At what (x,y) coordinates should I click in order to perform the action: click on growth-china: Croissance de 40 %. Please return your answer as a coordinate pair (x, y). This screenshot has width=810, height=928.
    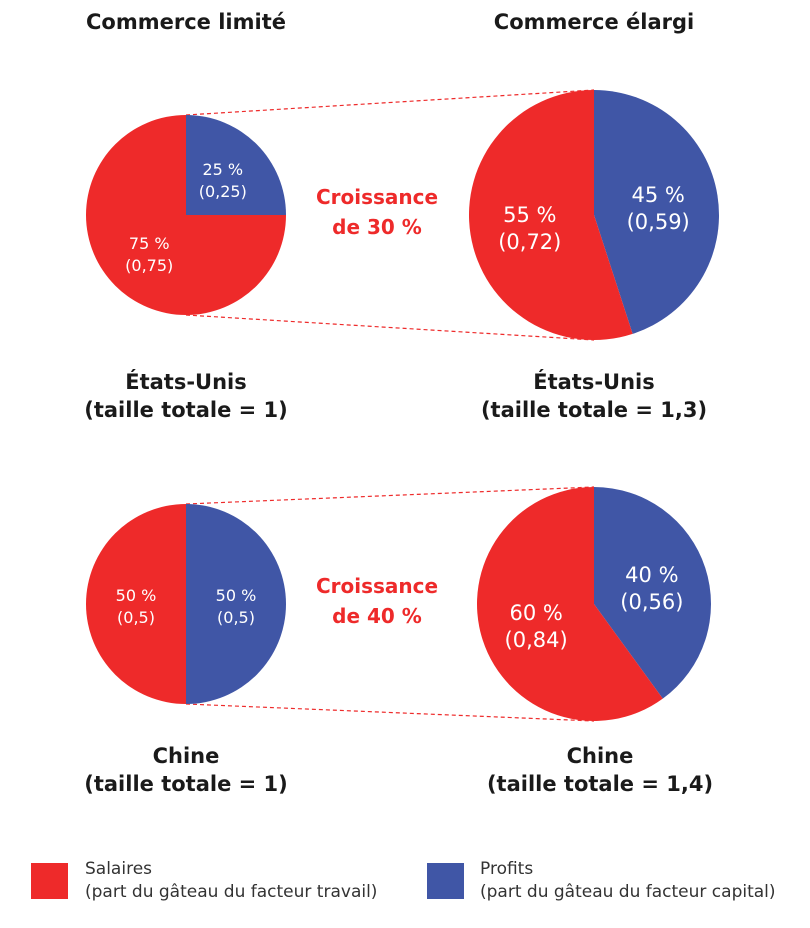
    Looking at the image, I should click on (377, 601).